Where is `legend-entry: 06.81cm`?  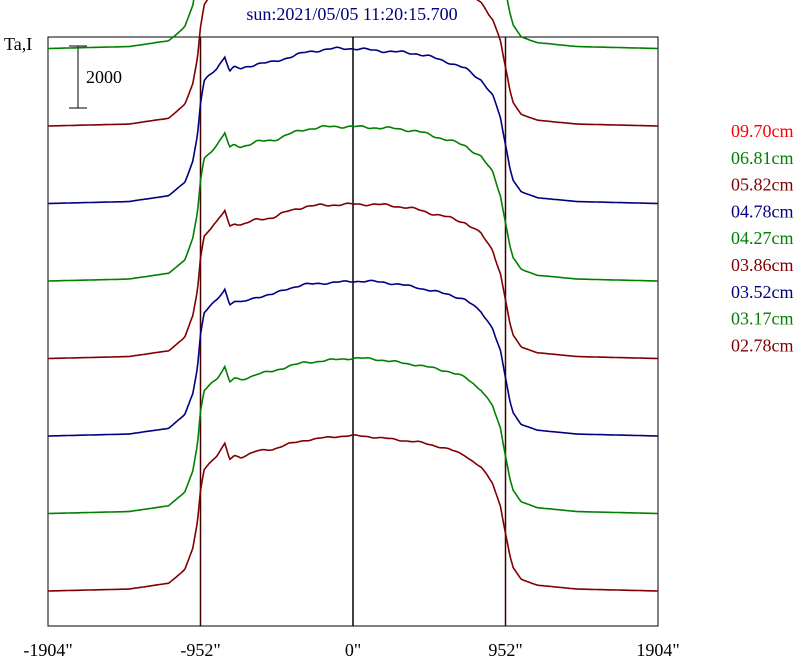 legend-entry: 06.81cm is located at coordinates (762, 158).